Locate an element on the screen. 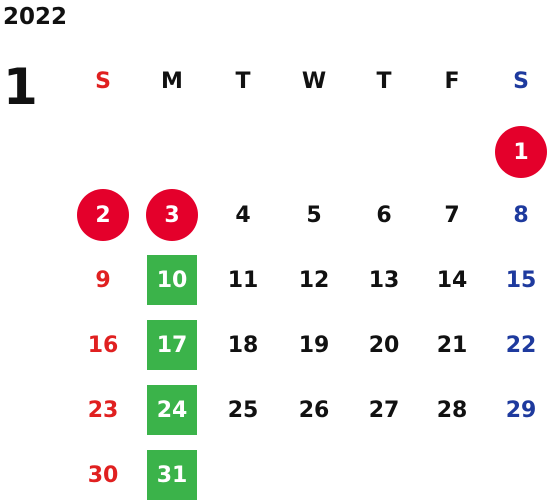 This screenshot has width=548, height=503. weekday-header-wednesday: W is located at coordinates (314, 81).